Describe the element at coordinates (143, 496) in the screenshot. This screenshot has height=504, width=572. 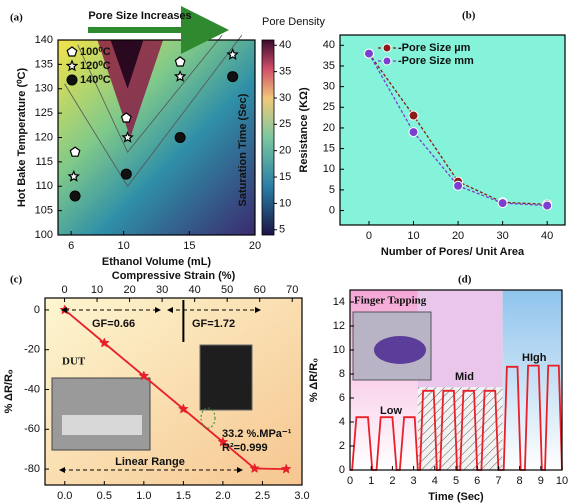
I see `x-tick-label: 1.0` at that location.